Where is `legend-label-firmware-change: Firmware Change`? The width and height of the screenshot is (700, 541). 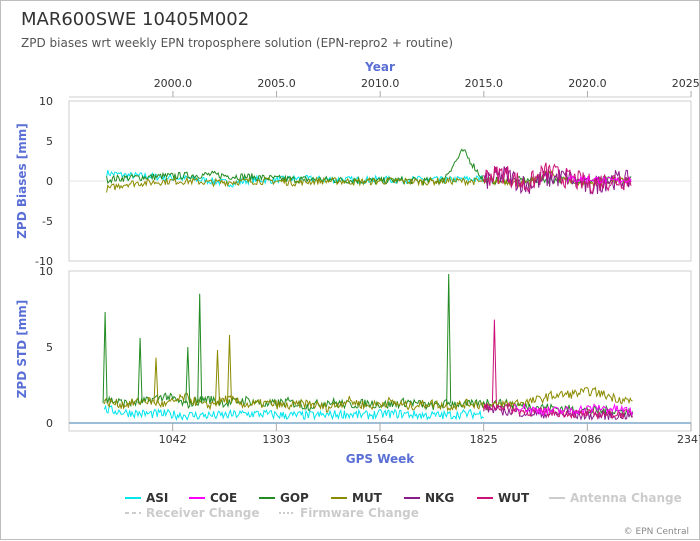 legend-label-firmware-change: Firmware Change is located at coordinates (359, 513).